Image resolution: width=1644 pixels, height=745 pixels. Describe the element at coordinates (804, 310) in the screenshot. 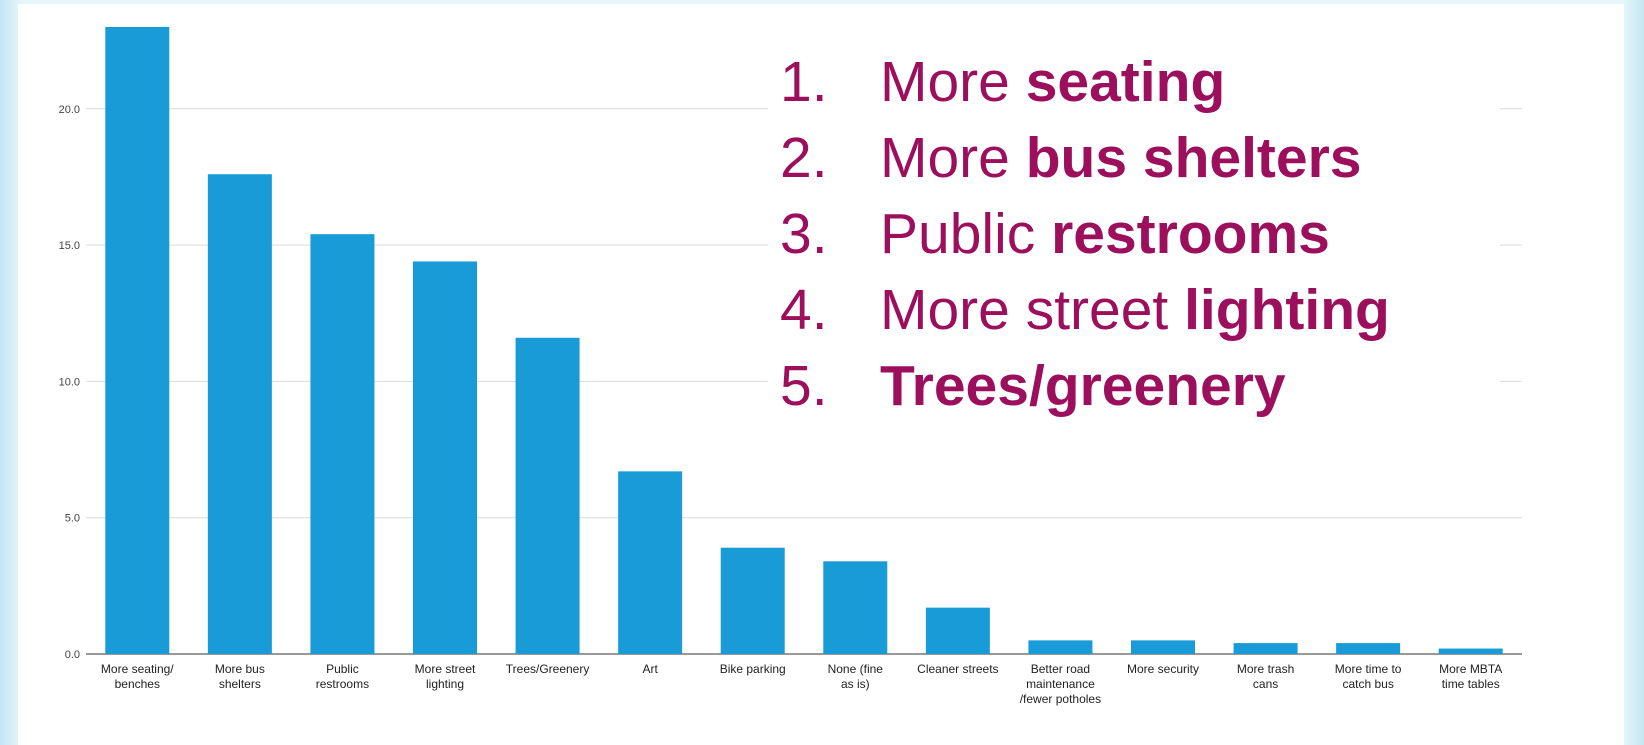

I see `ranking-number: 4.` at that location.